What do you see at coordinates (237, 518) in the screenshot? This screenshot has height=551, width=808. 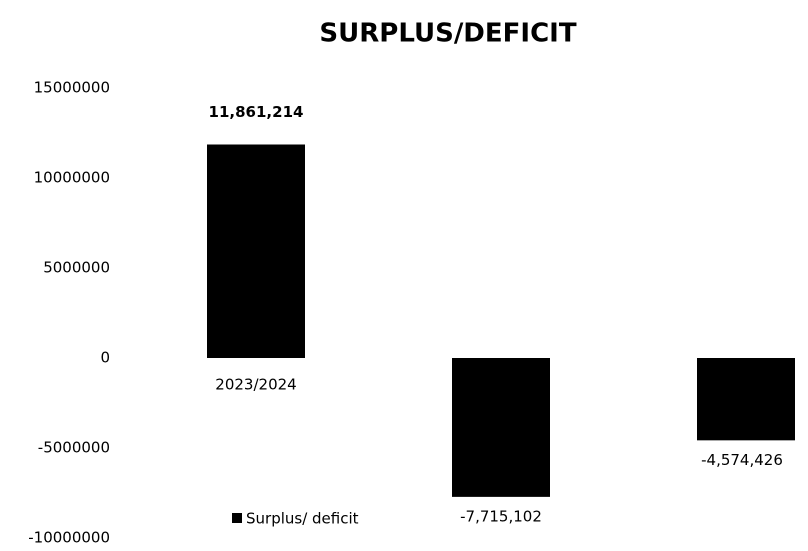 I see `legend-swatch` at bounding box center [237, 518].